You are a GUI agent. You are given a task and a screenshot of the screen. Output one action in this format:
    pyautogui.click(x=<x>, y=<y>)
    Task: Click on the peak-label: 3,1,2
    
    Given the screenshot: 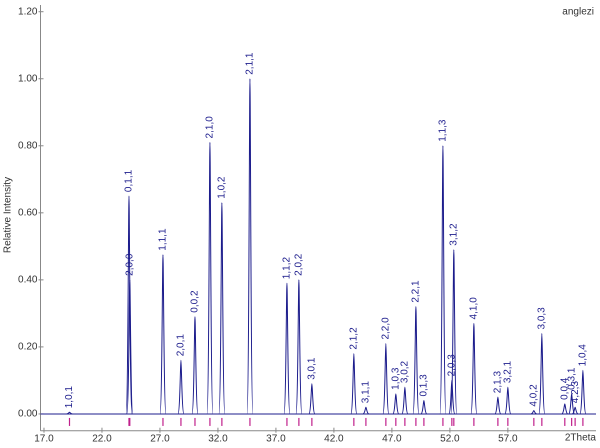 What is the action you would take?
    pyautogui.click(x=453, y=234)
    